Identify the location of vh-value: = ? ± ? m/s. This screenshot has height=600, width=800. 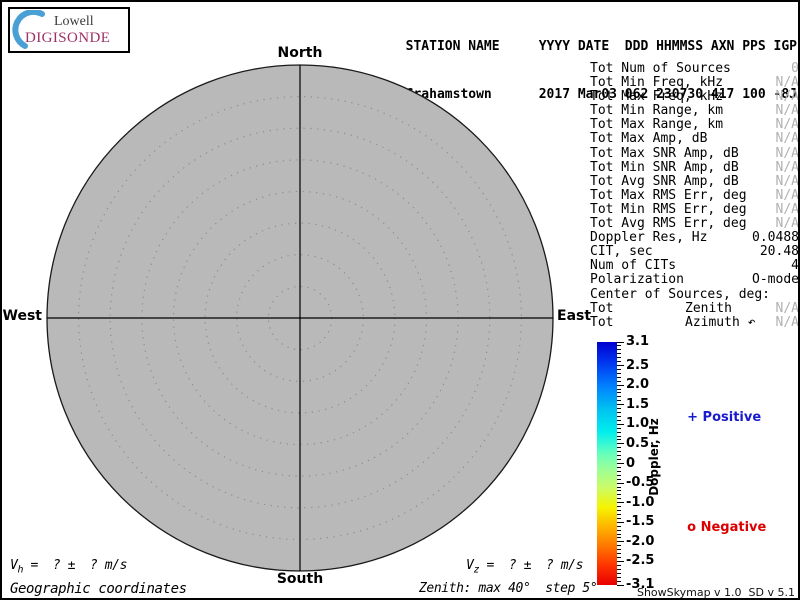
(75, 565).